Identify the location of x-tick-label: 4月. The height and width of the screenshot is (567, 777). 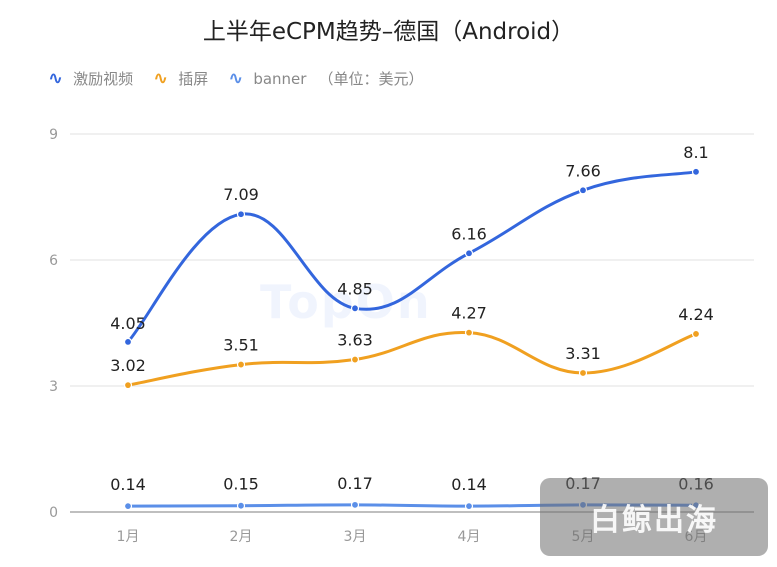
(469, 537).